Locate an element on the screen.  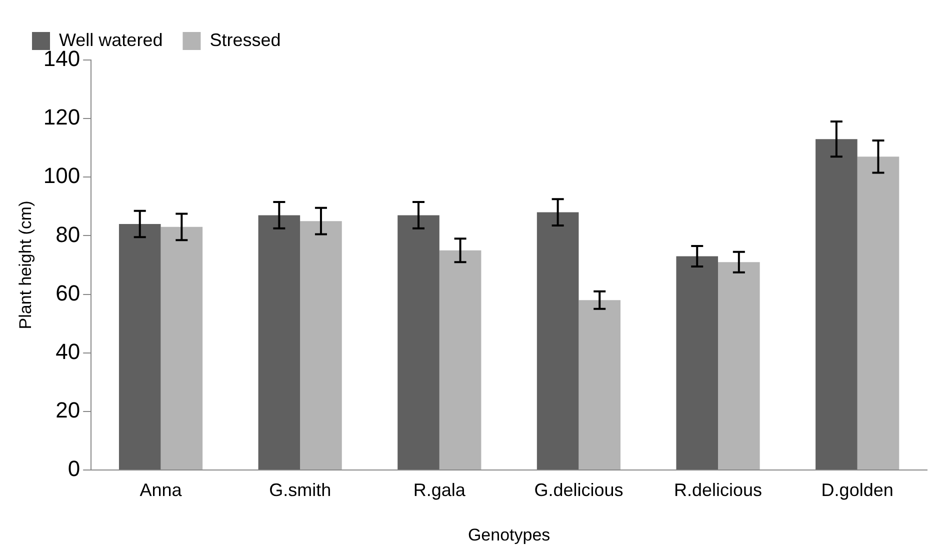
x-tick-label: G.smith is located at coordinates (300, 490).